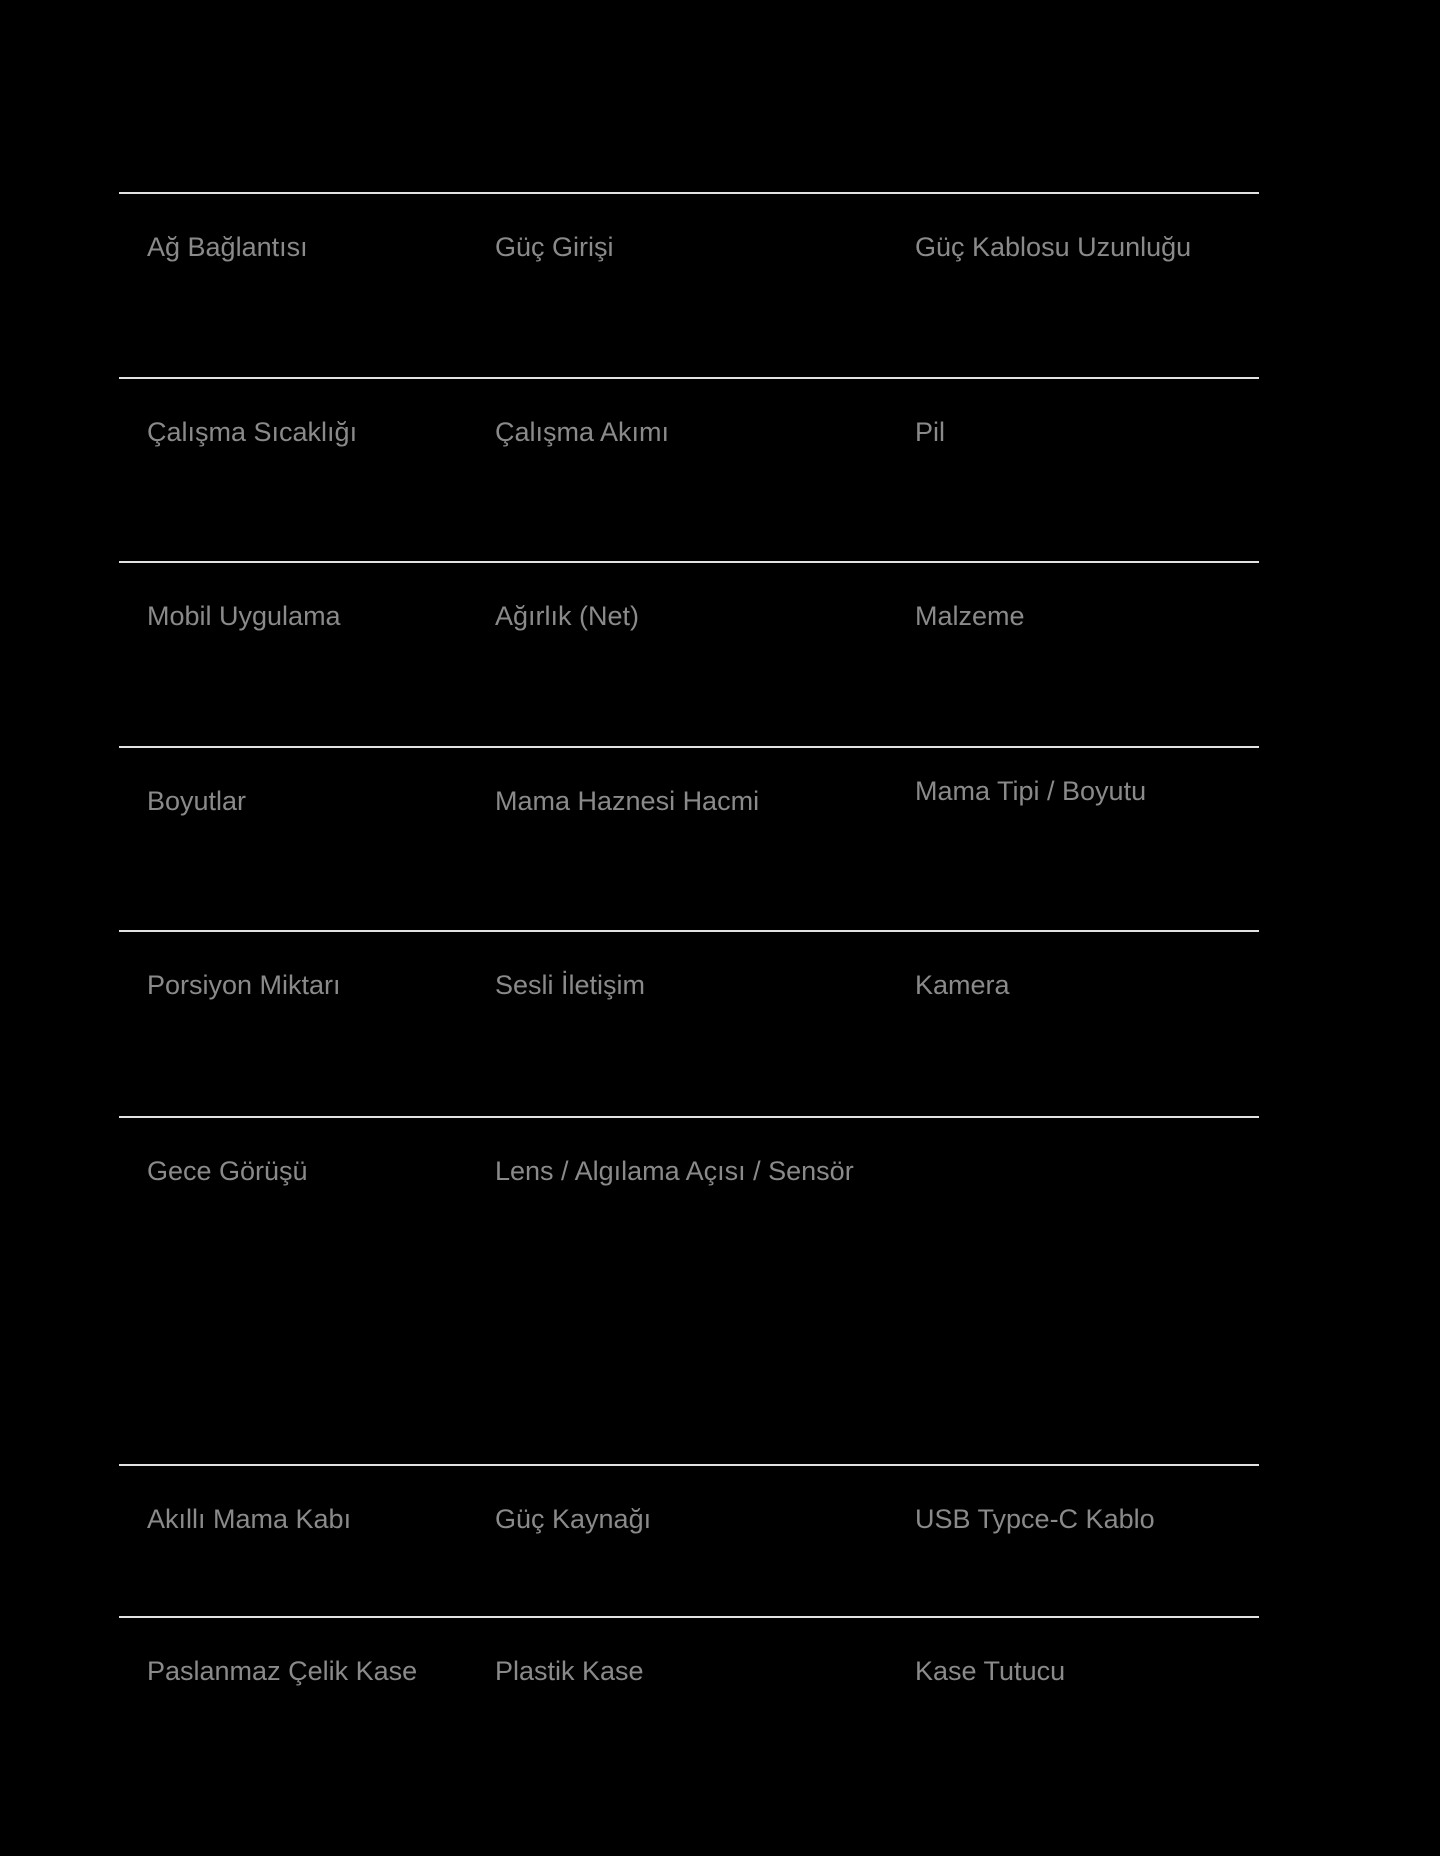 The image size is (1440, 1856). What do you see at coordinates (990, 1671) in the screenshot?
I see `spec-label: Kase Tutucu` at bounding box center [990, 1671].